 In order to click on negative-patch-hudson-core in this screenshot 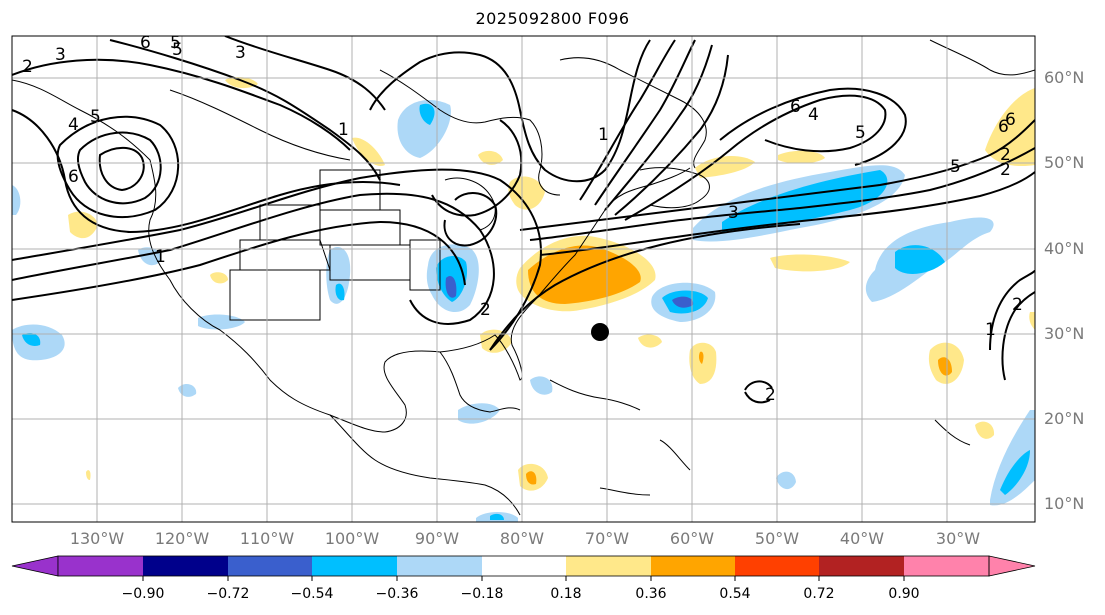, I will do `click(427, 114)`.